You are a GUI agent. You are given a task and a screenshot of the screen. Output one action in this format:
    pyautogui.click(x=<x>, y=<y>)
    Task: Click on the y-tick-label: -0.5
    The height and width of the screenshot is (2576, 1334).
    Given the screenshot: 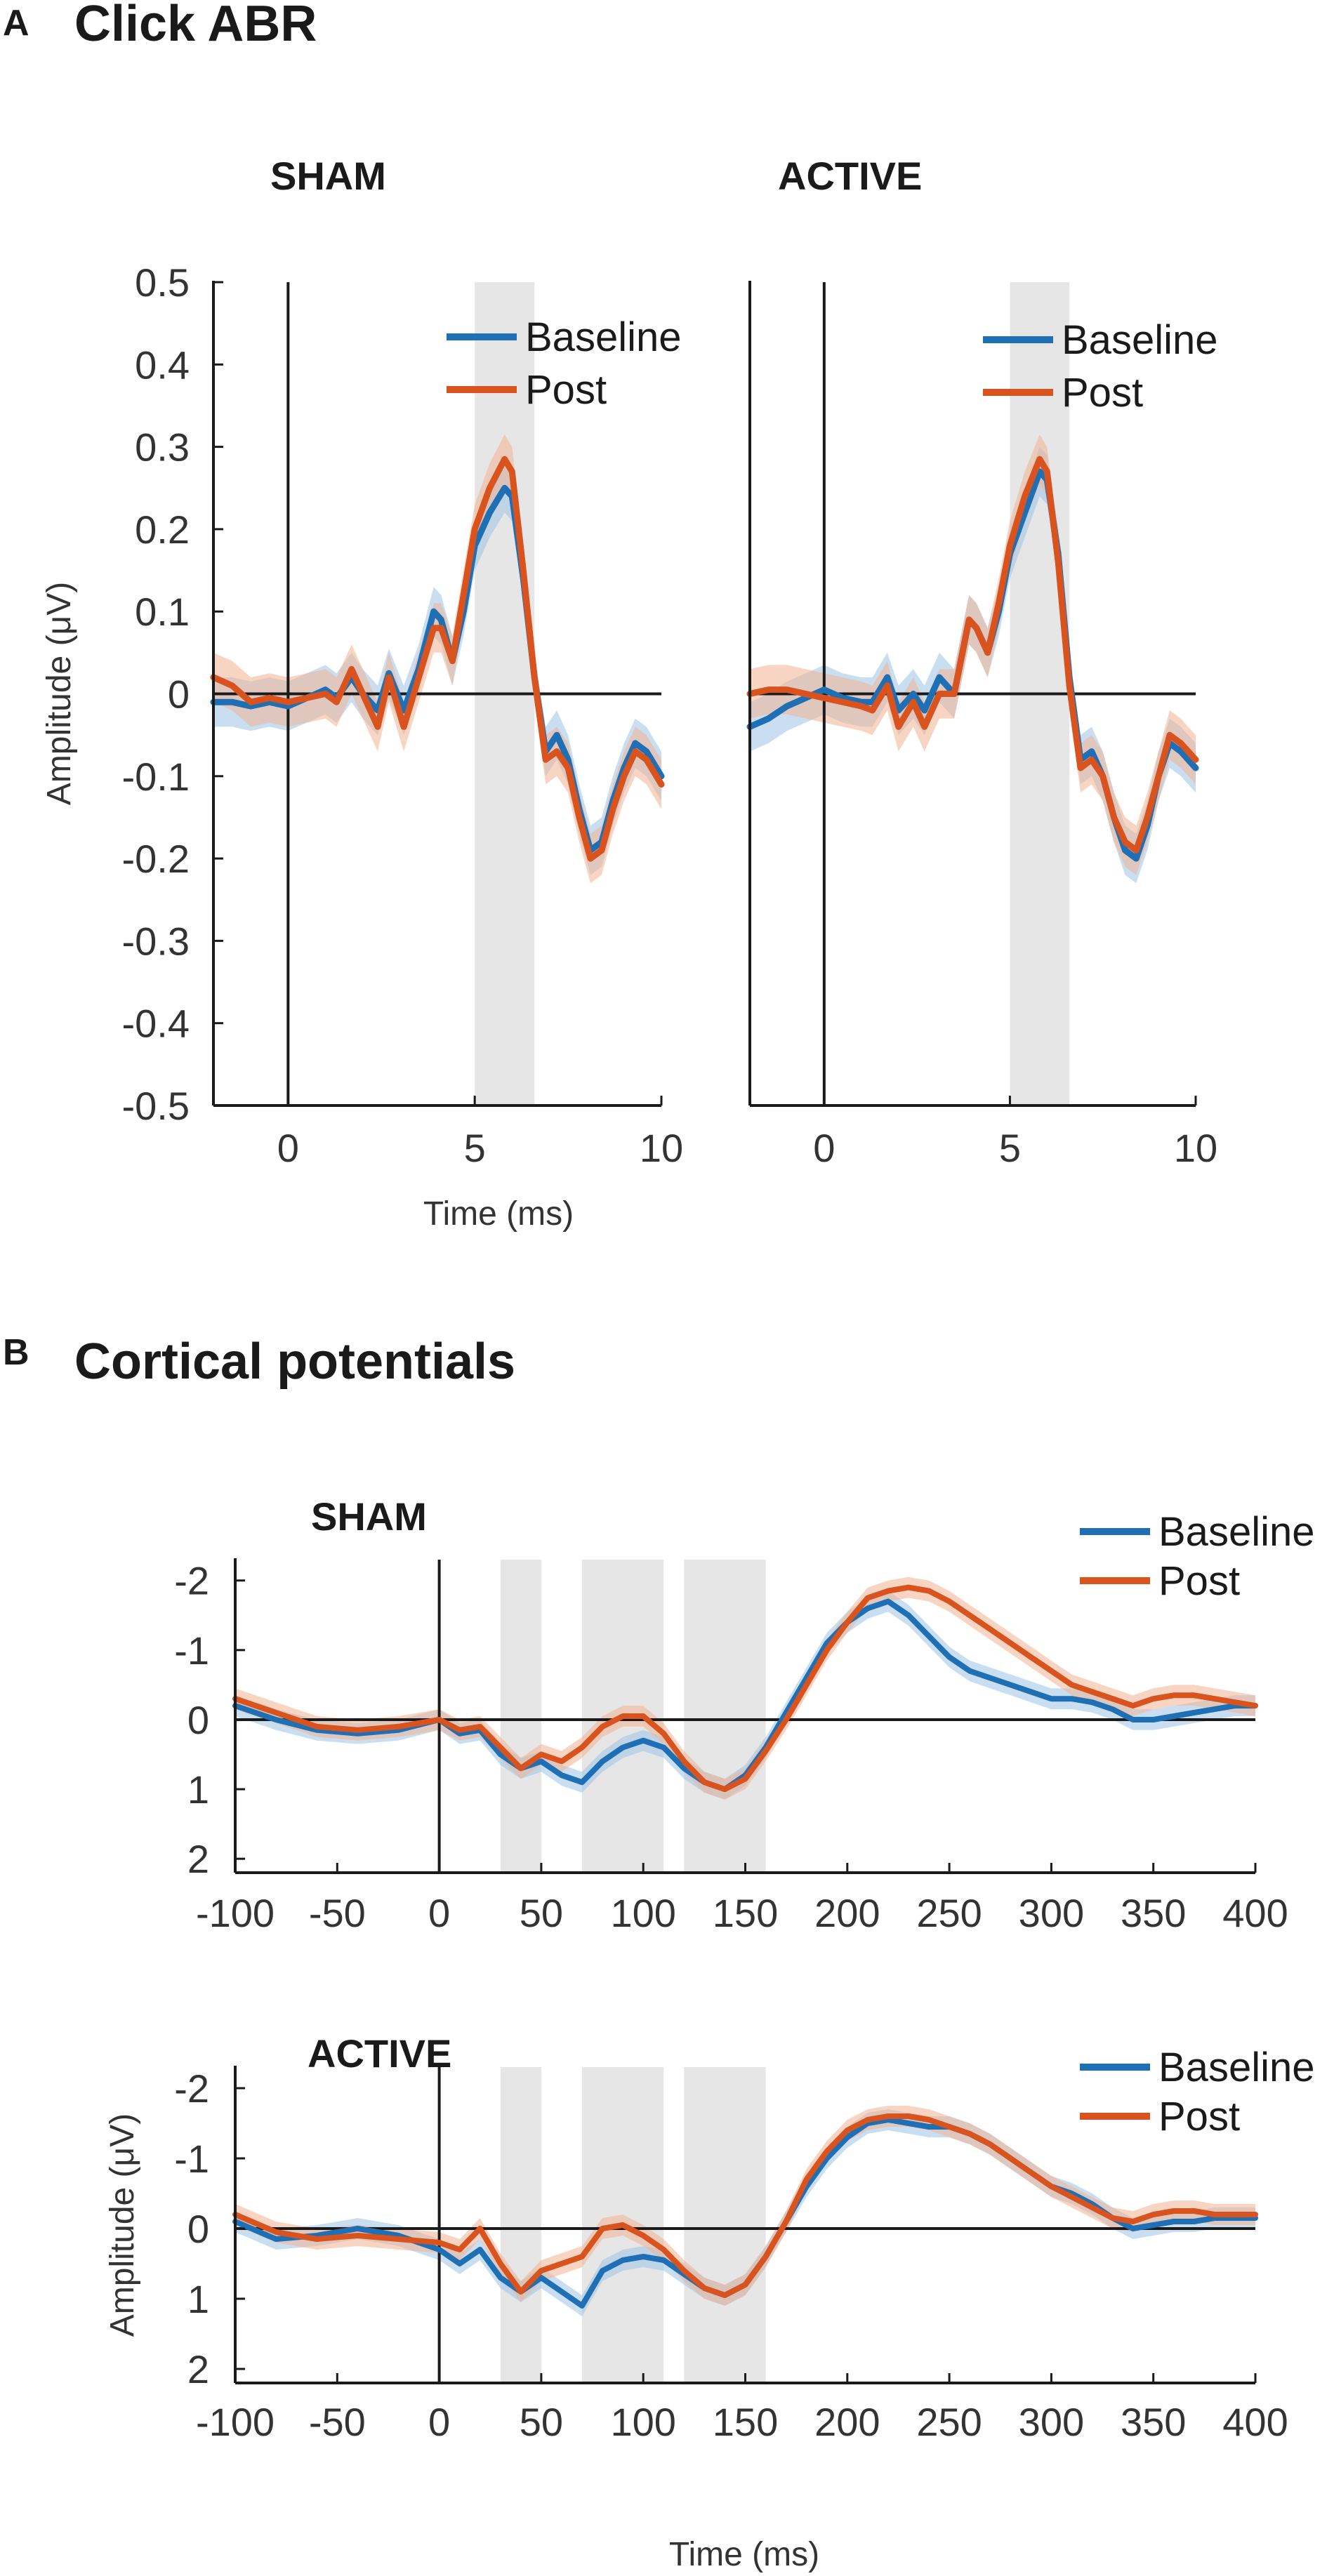 What is the action you would take?
    pyautogui.click(x=156, y=1106)
    